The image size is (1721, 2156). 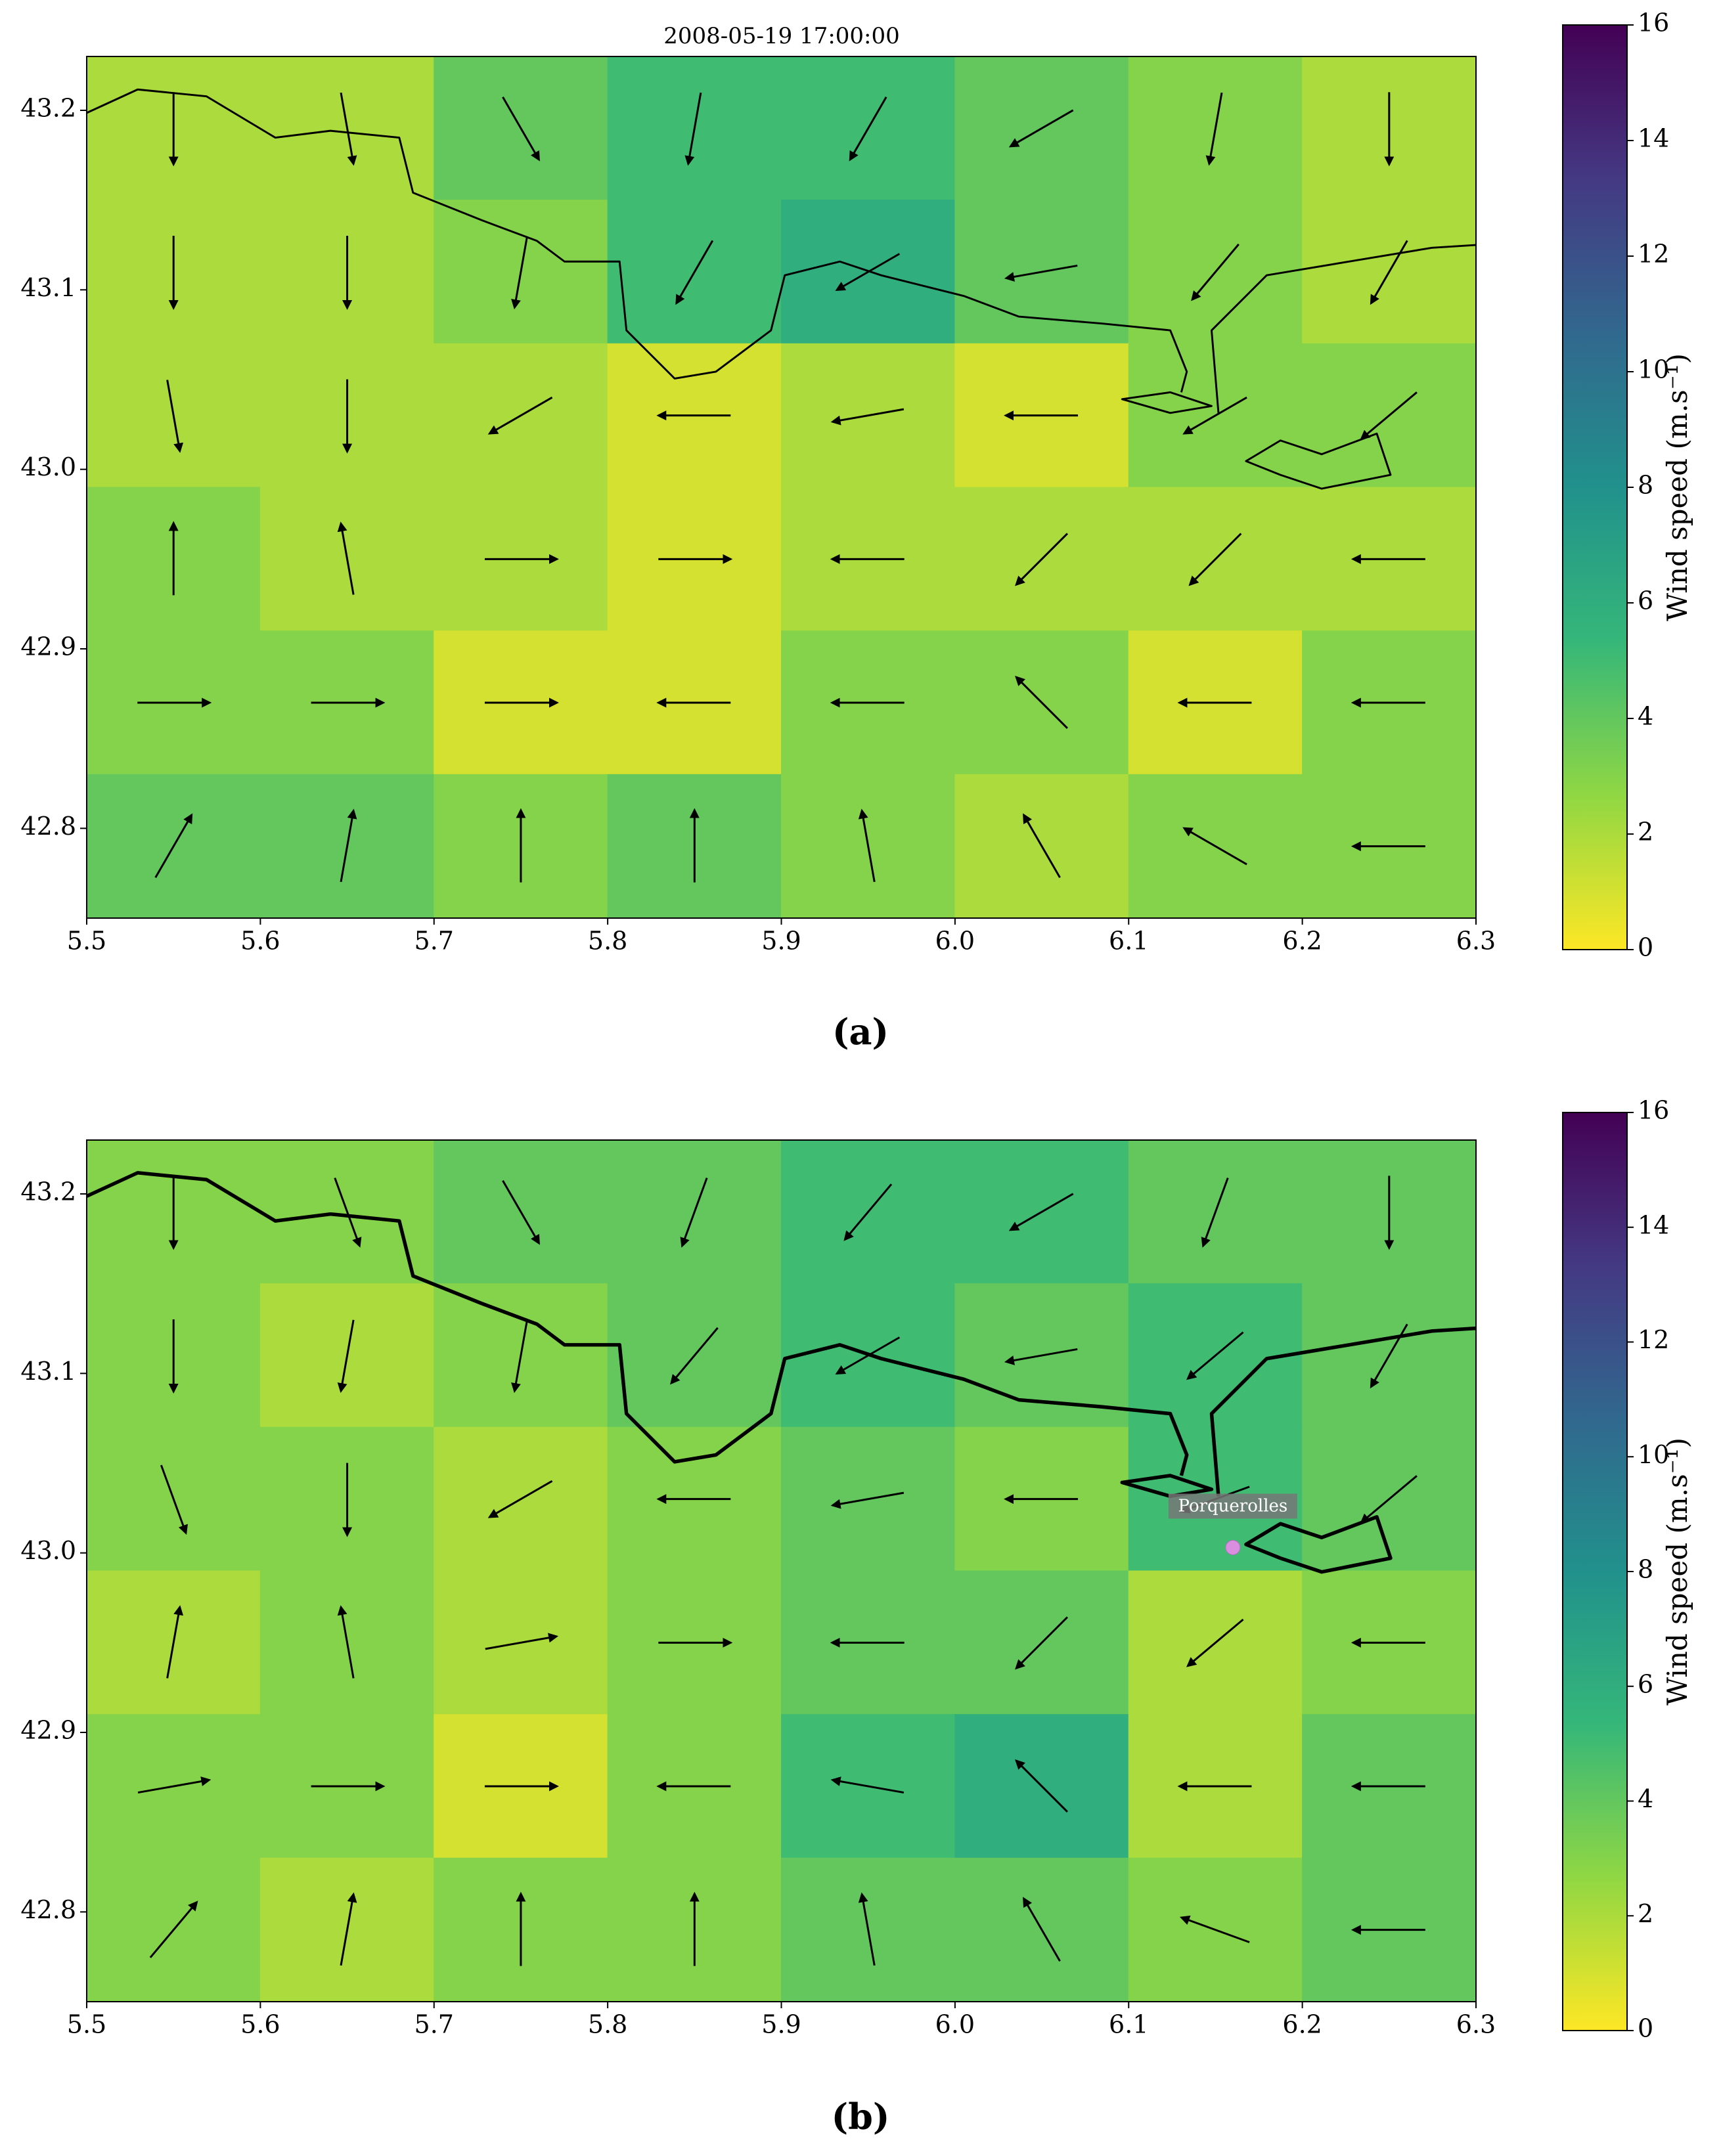 What do you see at coordinates (1233, 1547) in the screenshot?
I see `location-marker` at bounding box center [1233, 1547].